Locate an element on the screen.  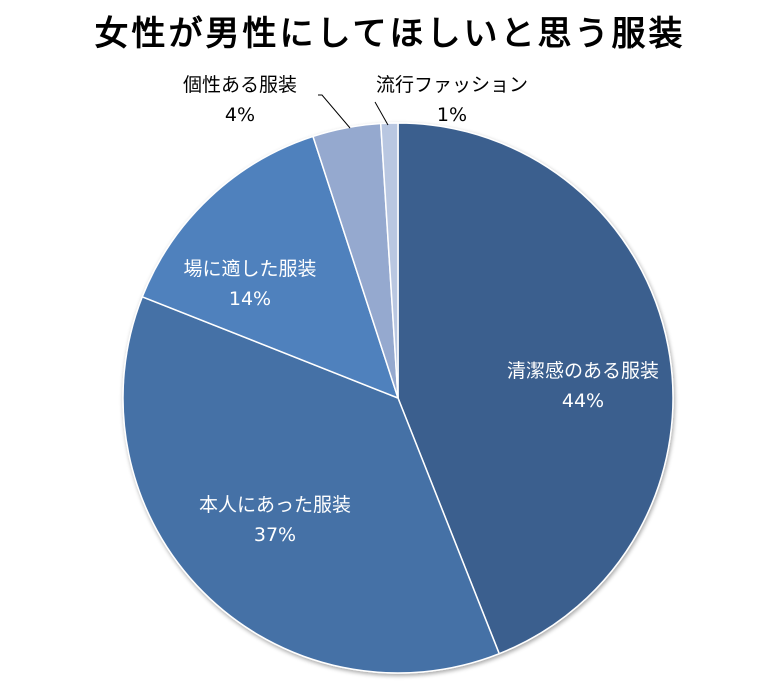
data-label-honnin: 本人にあった服装 37% is located at coordinates (274, 520).